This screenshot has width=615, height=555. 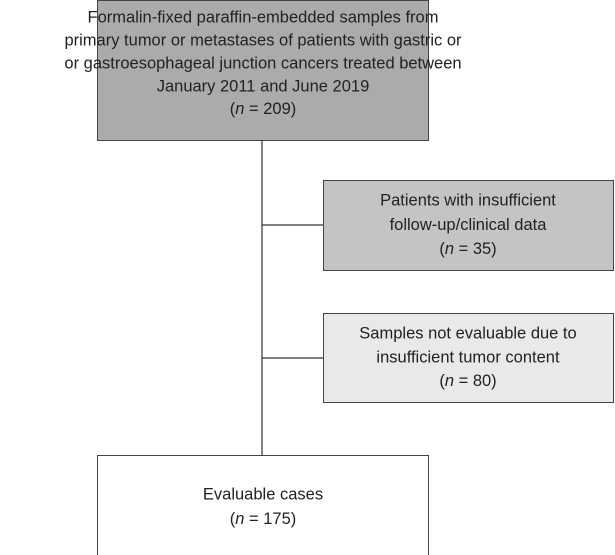 I want to click on node-text: follow-up/clinical data, so click(x=469, y=225).